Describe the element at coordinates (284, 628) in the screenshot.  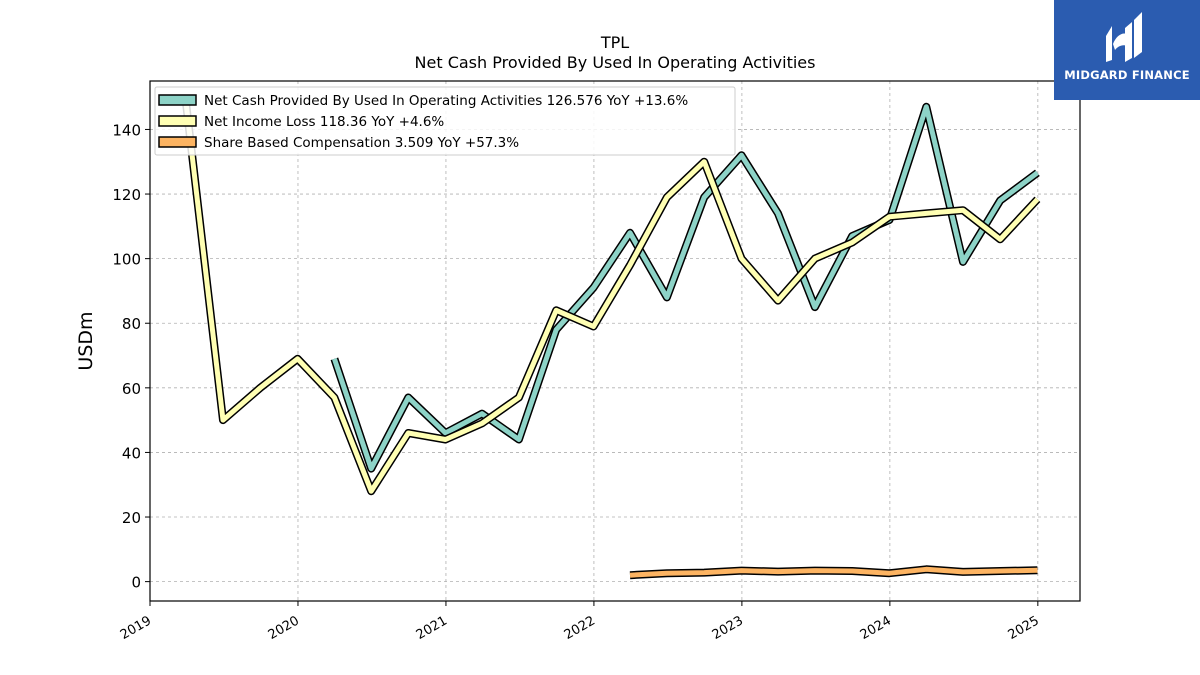
I see `x-tick-label: 2020` at that location.